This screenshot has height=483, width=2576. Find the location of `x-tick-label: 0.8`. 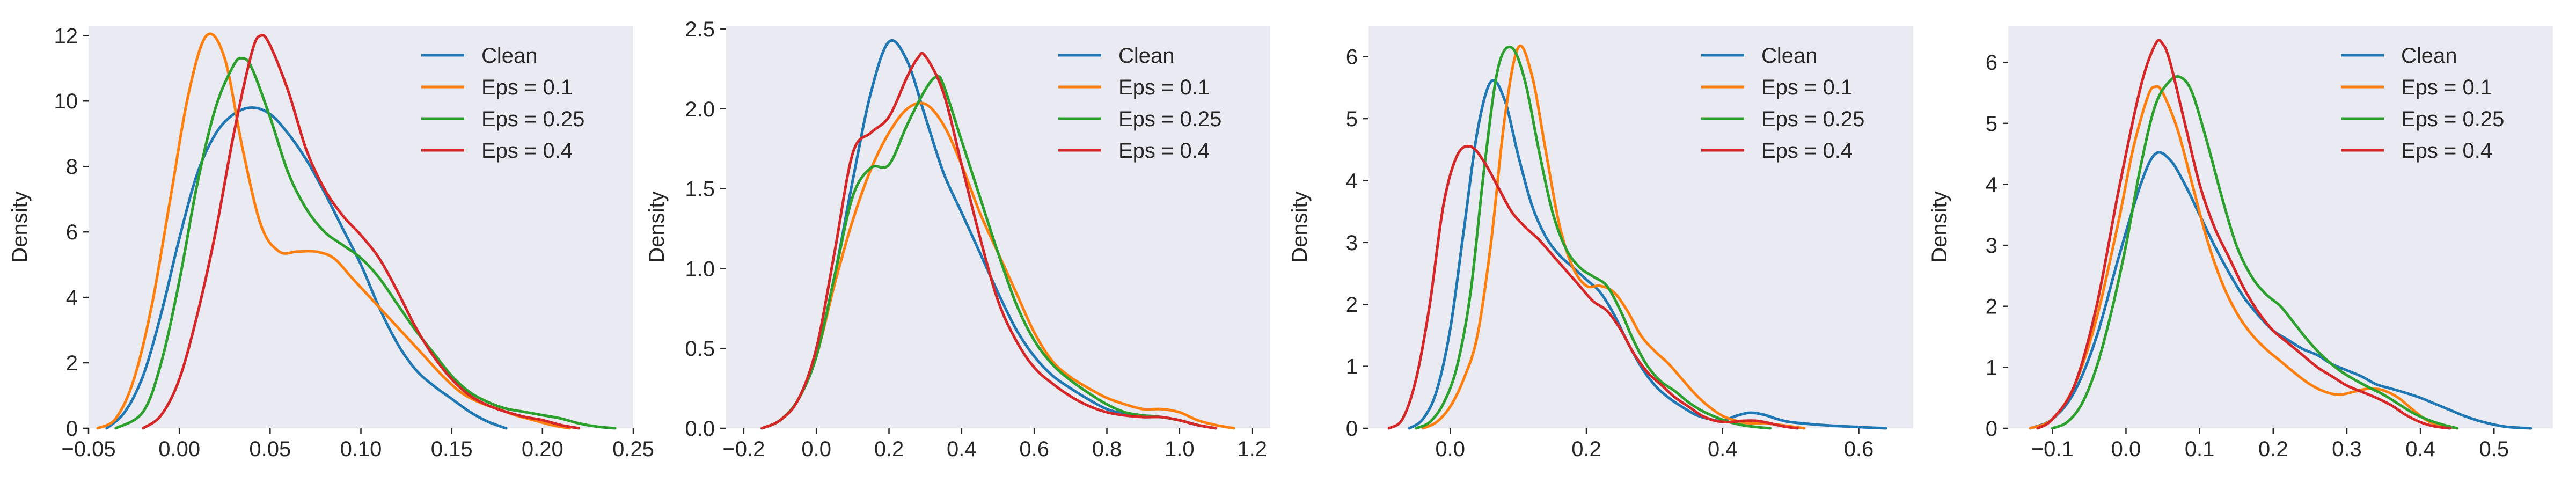

x-tick-label: 0.8 is located at coordinates (1107, 449).